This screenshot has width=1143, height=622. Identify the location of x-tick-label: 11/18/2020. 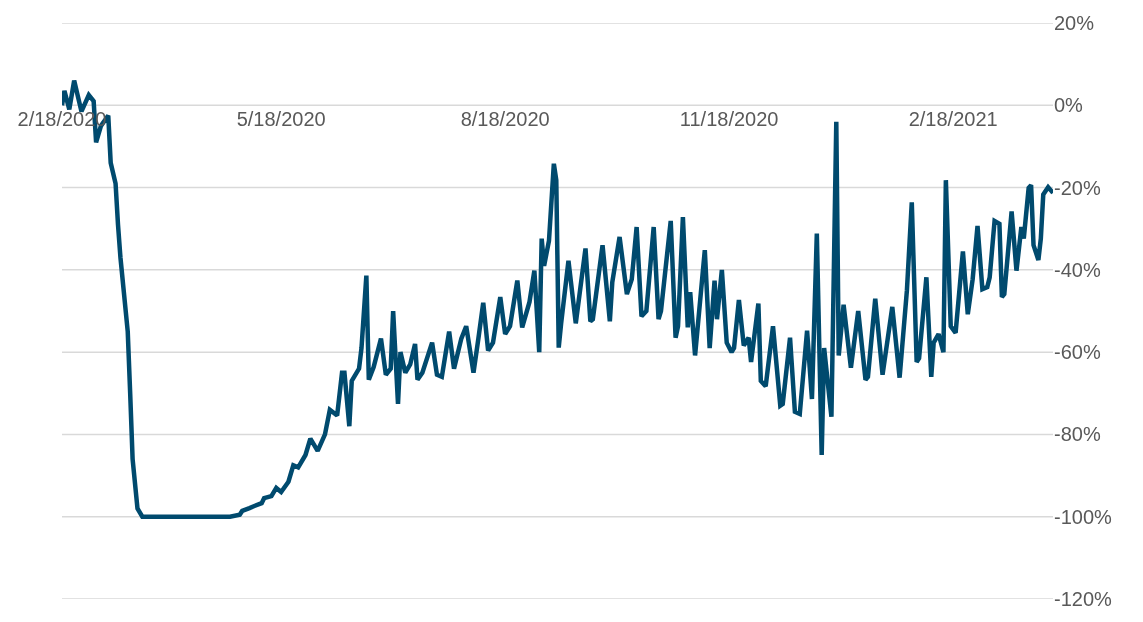
(729, 119).